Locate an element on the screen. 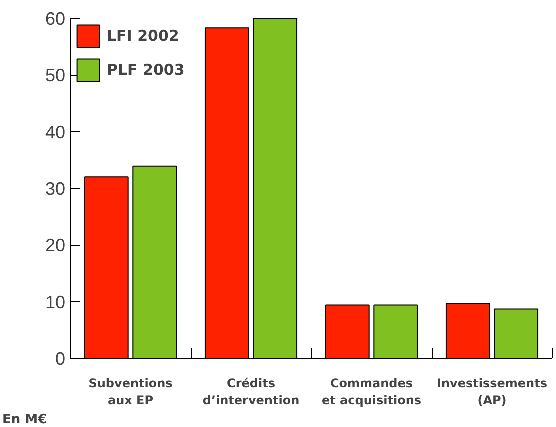 Image resolution: width=556 pixels, height=427 pixels. y-tick-label: 40 is located at coordinates (55, 132).